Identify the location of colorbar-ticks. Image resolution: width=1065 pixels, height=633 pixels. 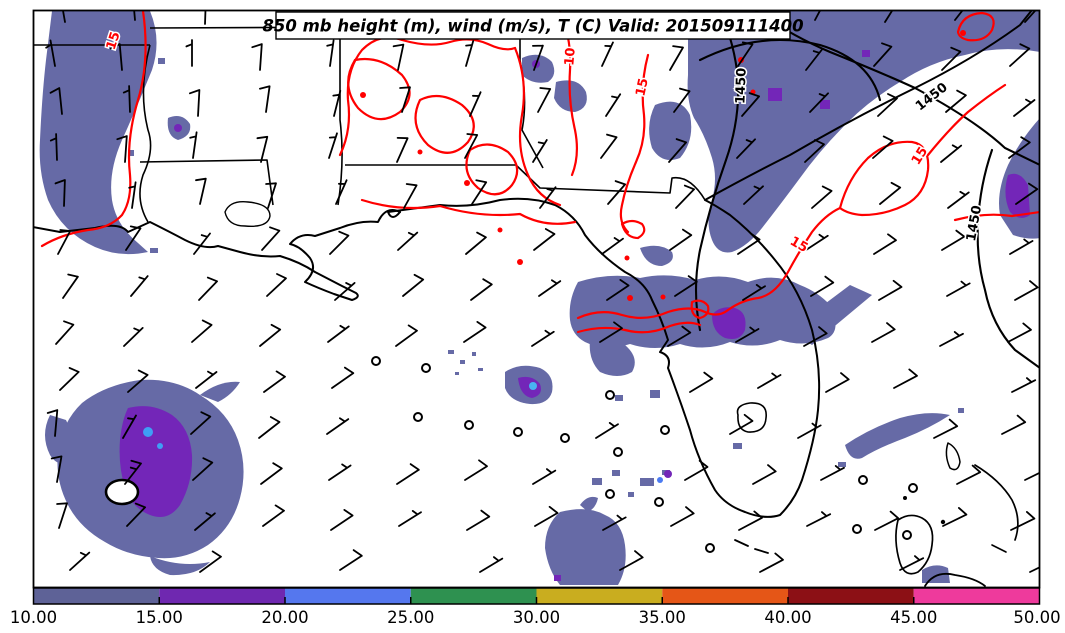
(536, 600).